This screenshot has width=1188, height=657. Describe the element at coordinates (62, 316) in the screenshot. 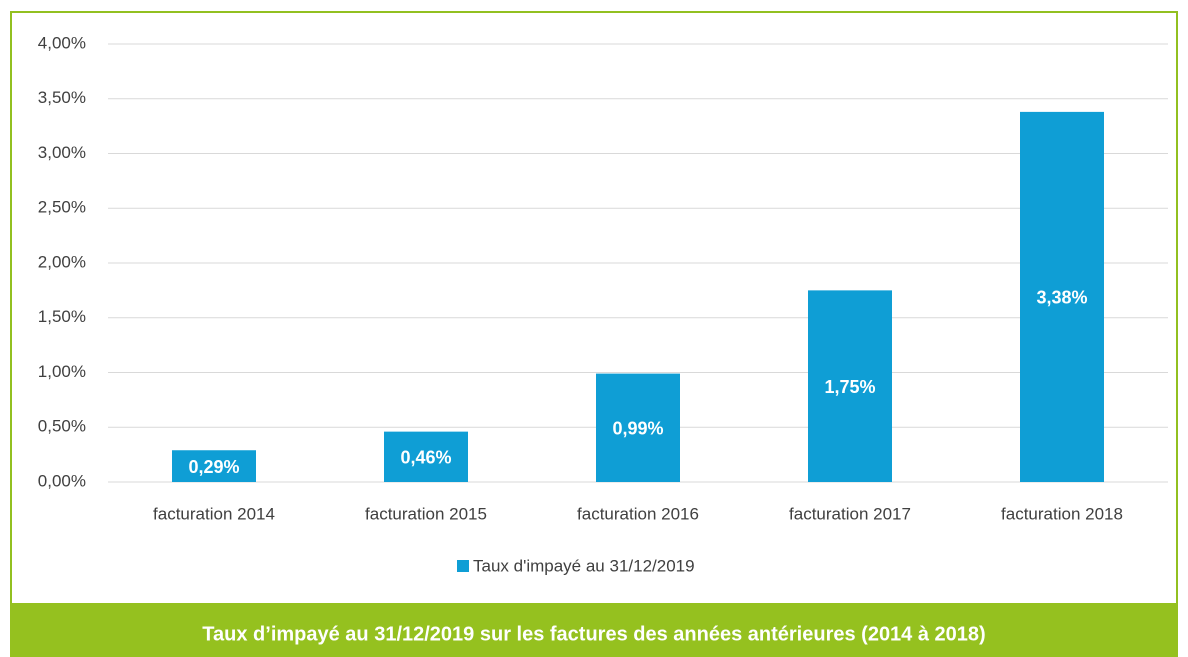

I see `y-tick-label: 1,50%` at that location.